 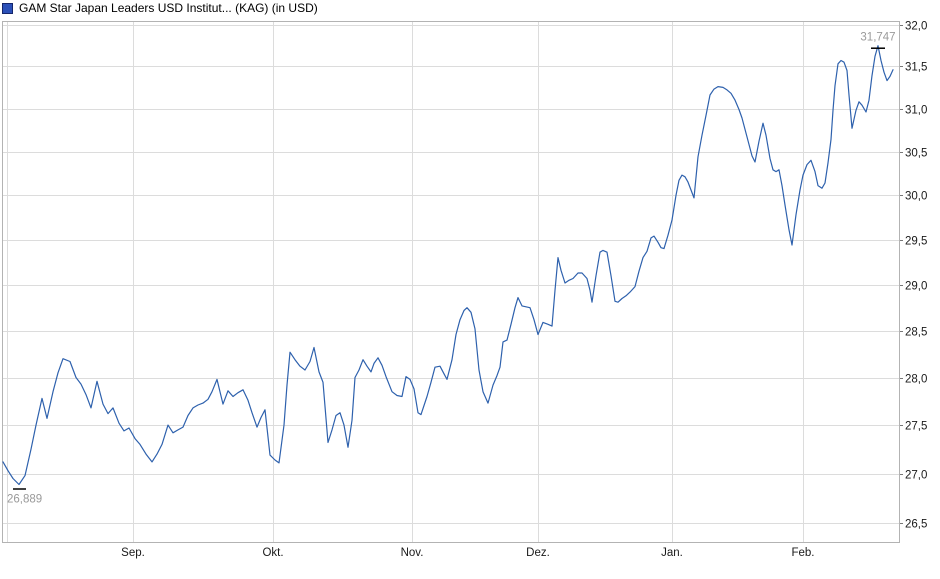 I want to click on x-axis-label: Feb., so click(x=802, y=553).